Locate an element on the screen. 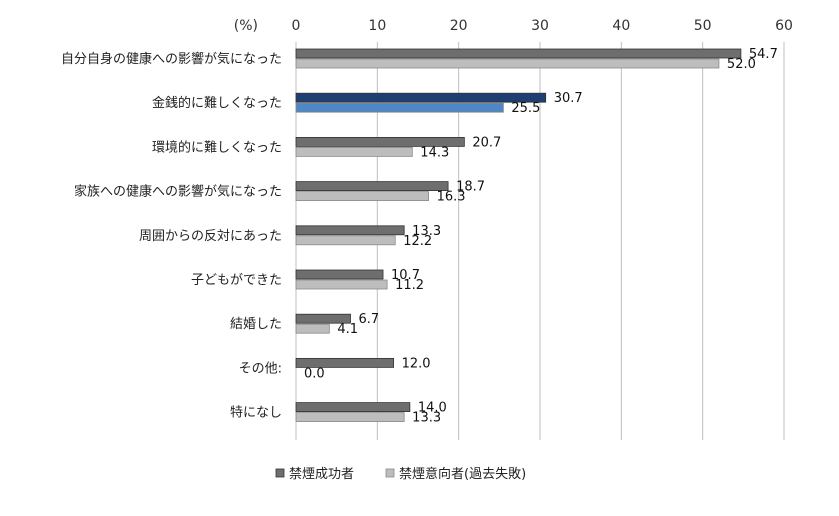 The width and height of the screenshot is (839, 516). value-label: 20.7 is located at coordinates (486, 142).